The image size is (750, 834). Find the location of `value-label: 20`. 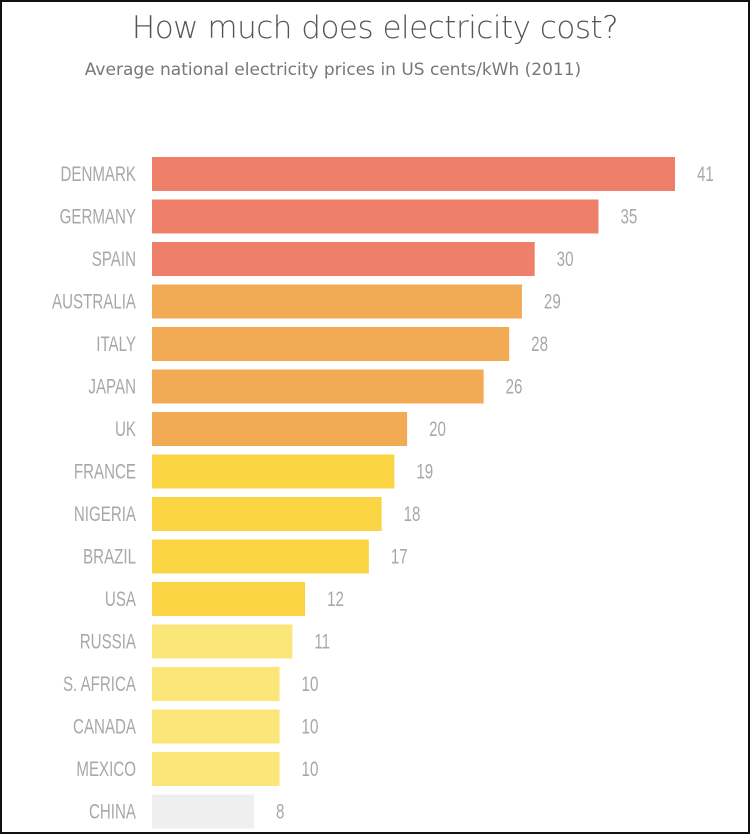

value-label: 20 is located at coordinates (437, 428).